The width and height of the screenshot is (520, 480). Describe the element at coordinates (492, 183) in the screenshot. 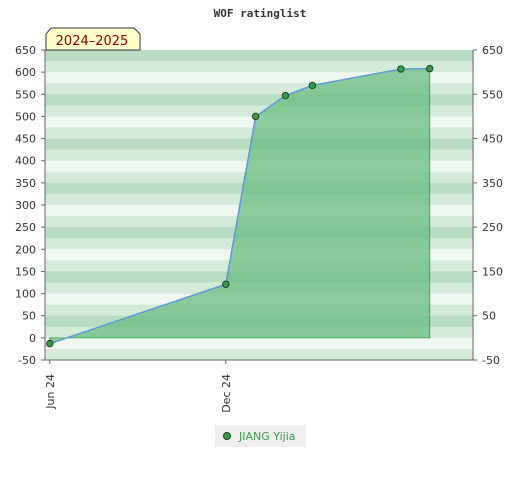

I see `y-tick-label-right: 350` at that location.